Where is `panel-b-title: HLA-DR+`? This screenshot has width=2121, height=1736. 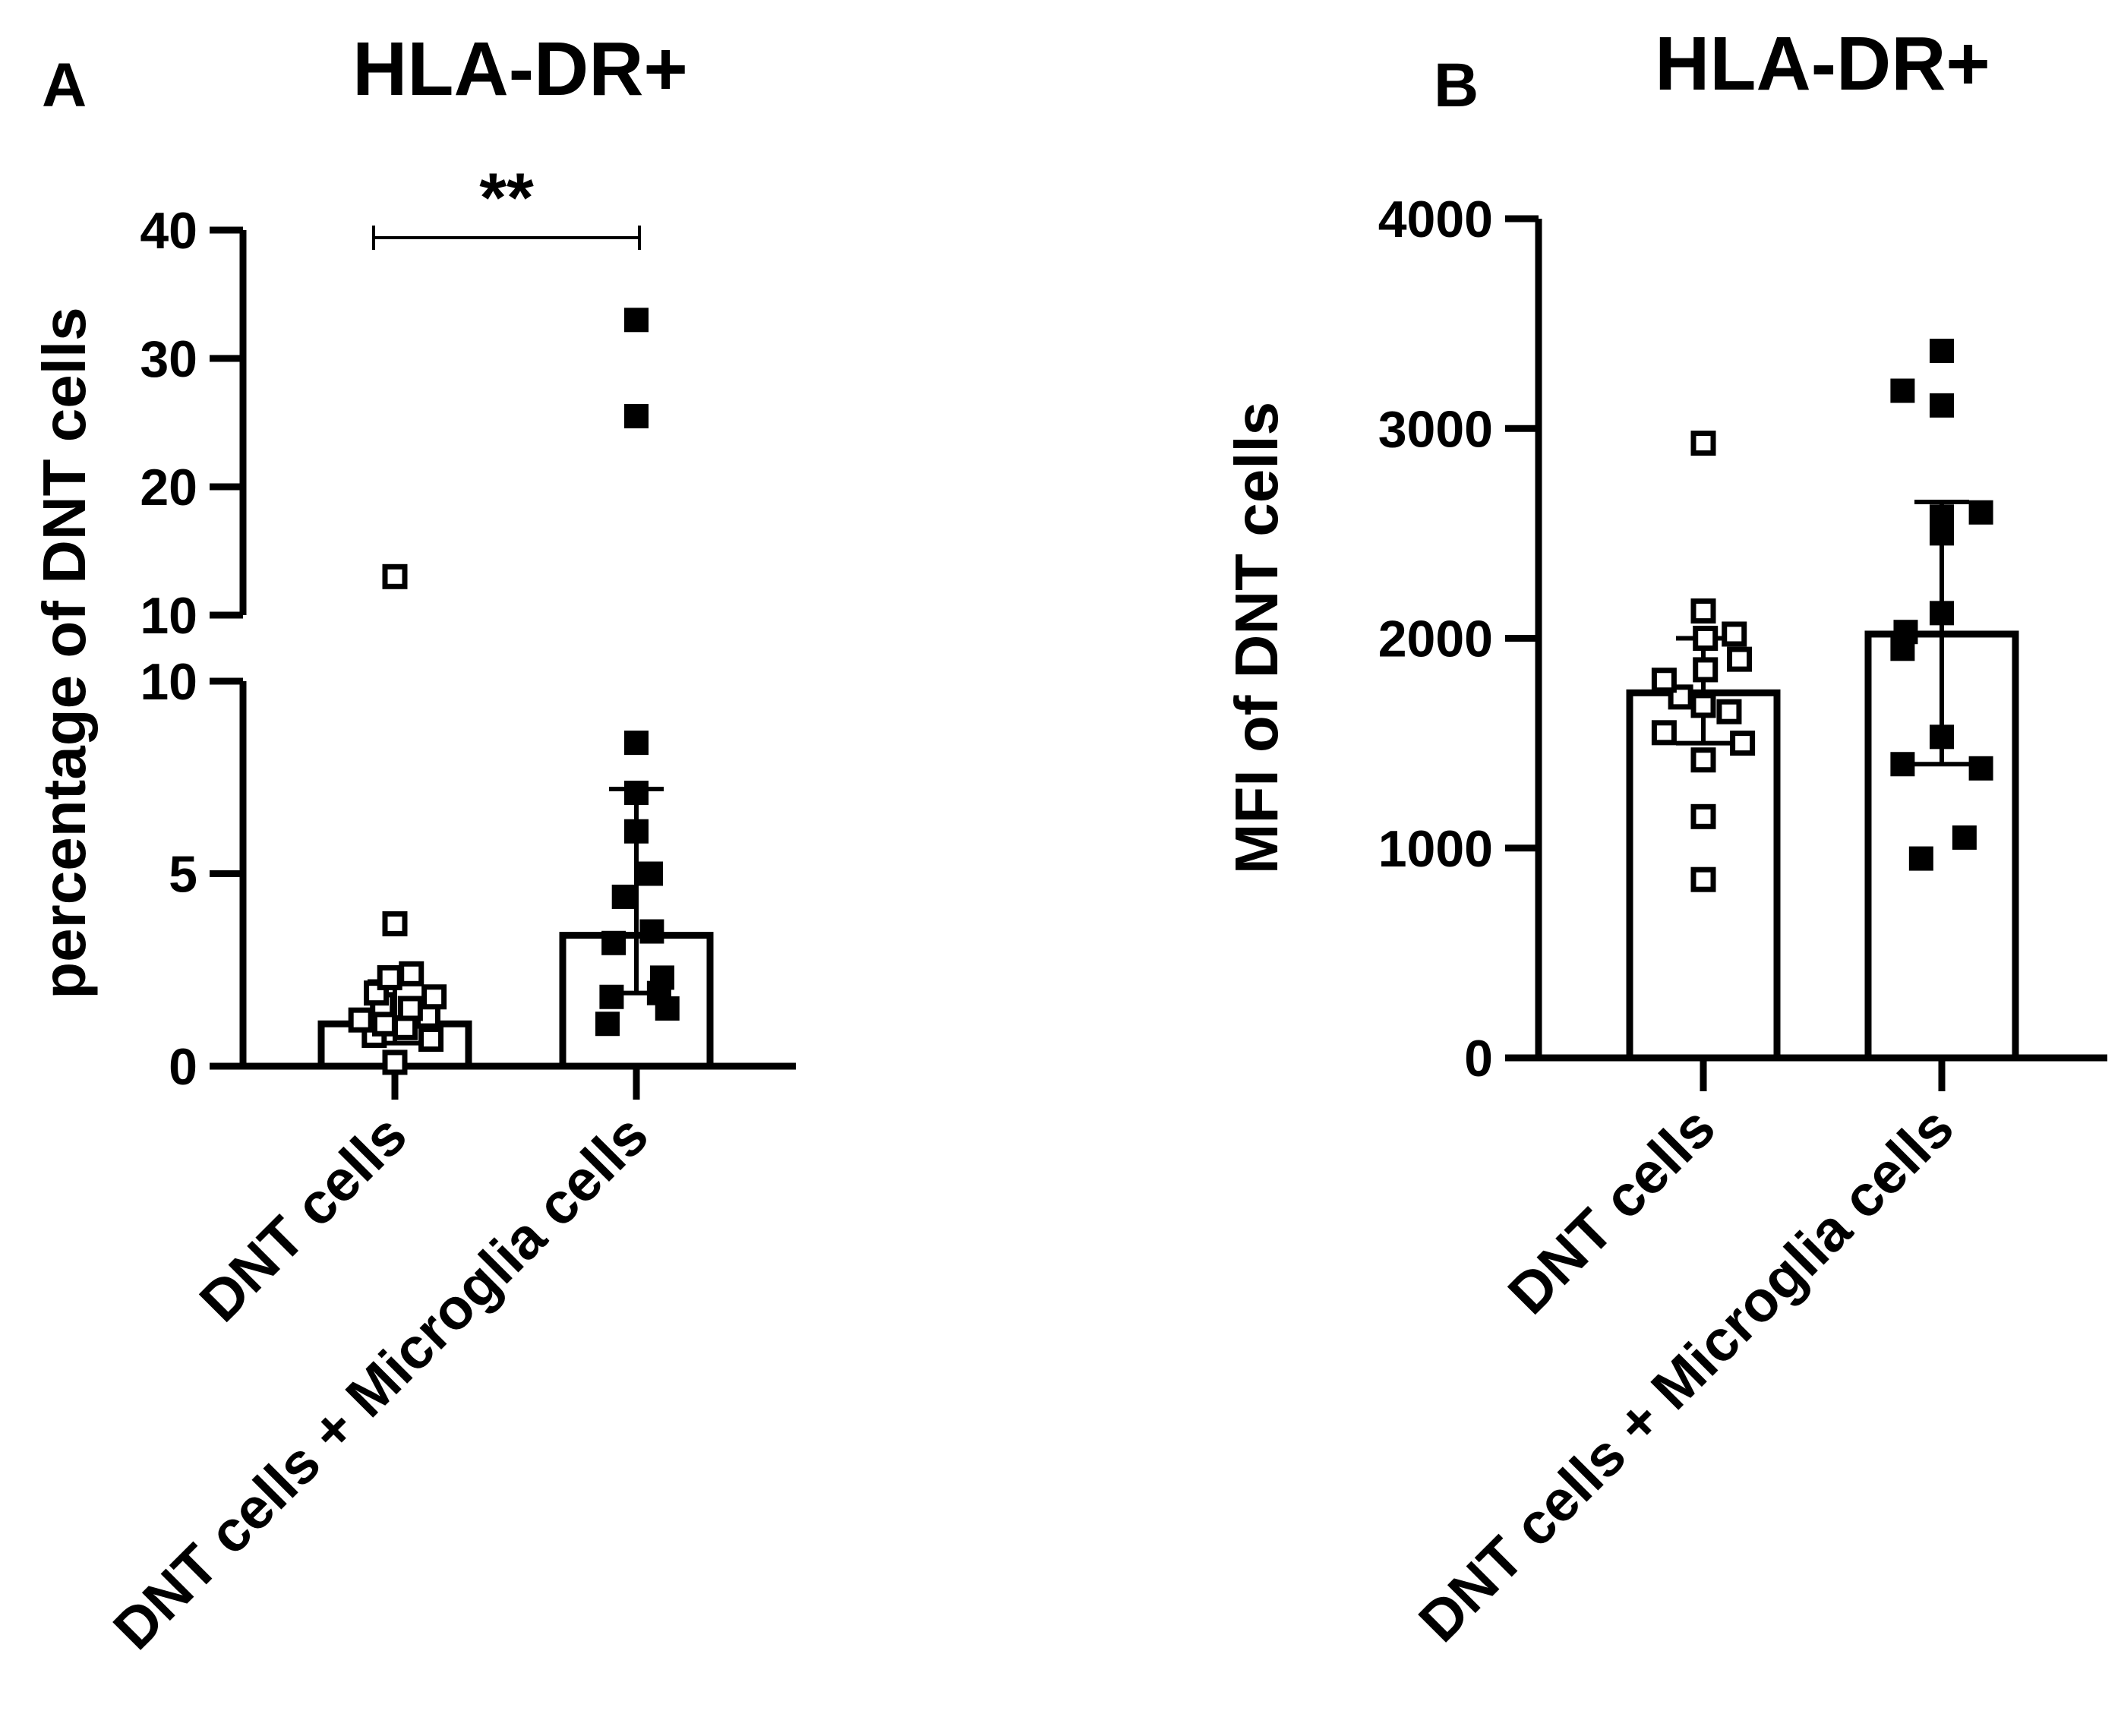
panel-b-title: HLA-DR+ is located at coordinates (1823, 63).